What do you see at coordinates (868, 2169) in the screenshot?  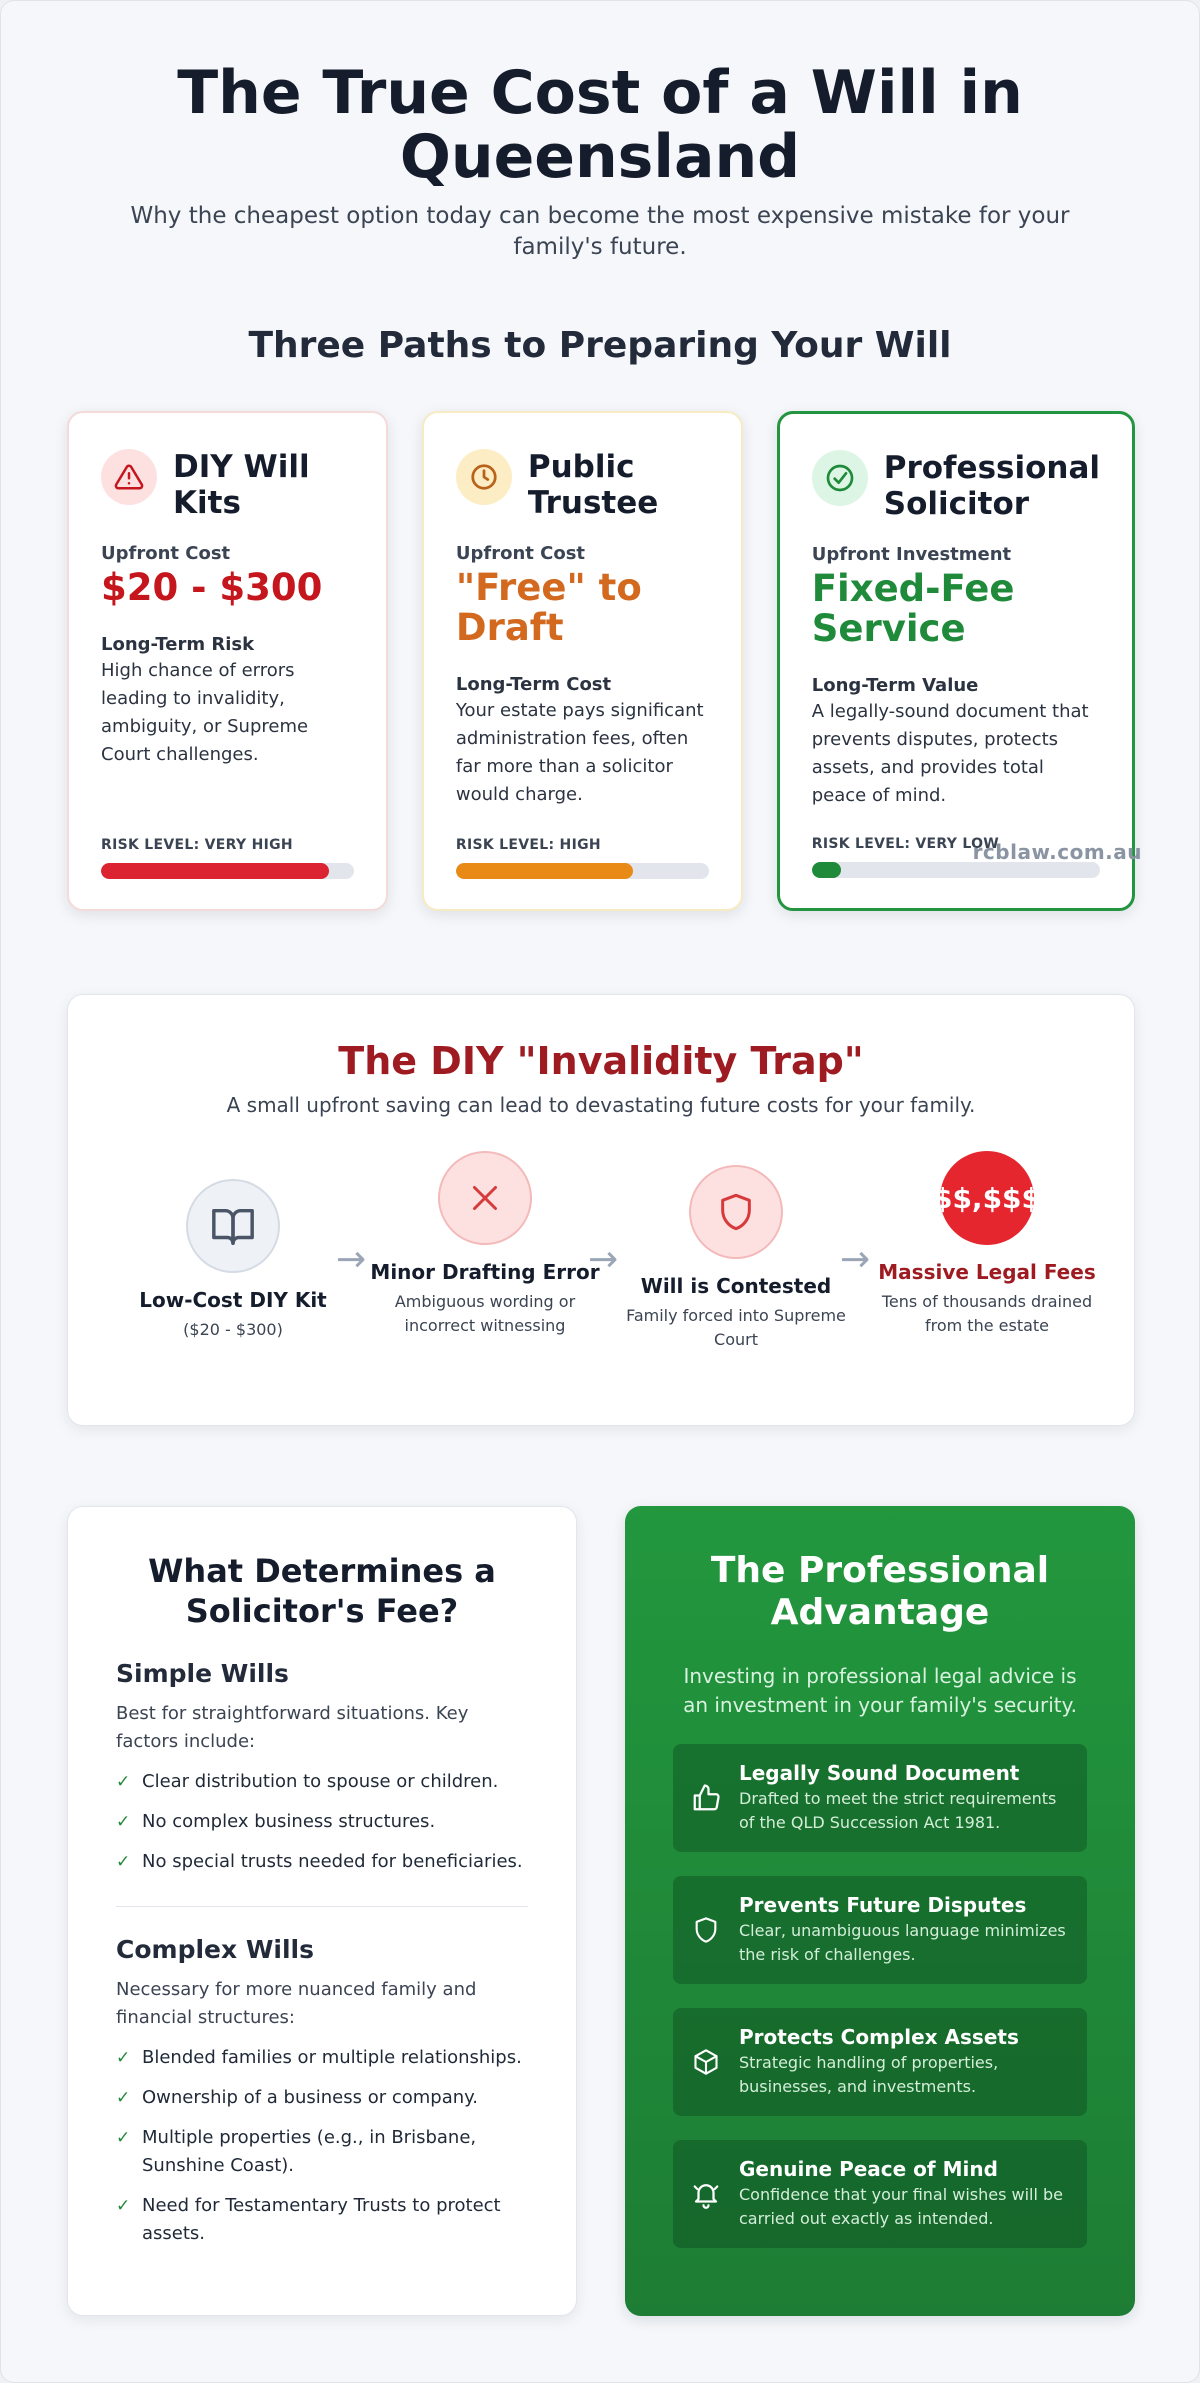 I see `advantage-item-title: Genuine Peace of Mind` at bounding box center [868, 2169].